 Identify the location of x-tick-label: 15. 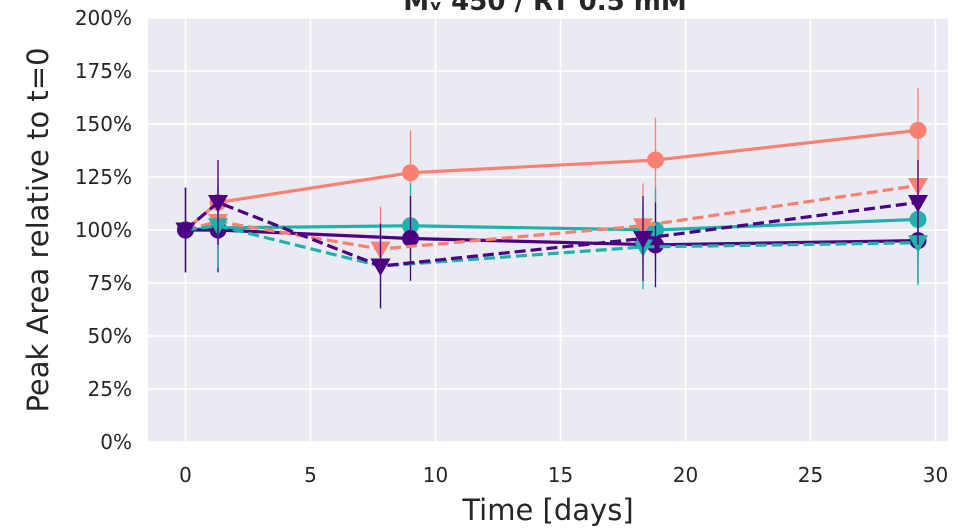
(560, 475).